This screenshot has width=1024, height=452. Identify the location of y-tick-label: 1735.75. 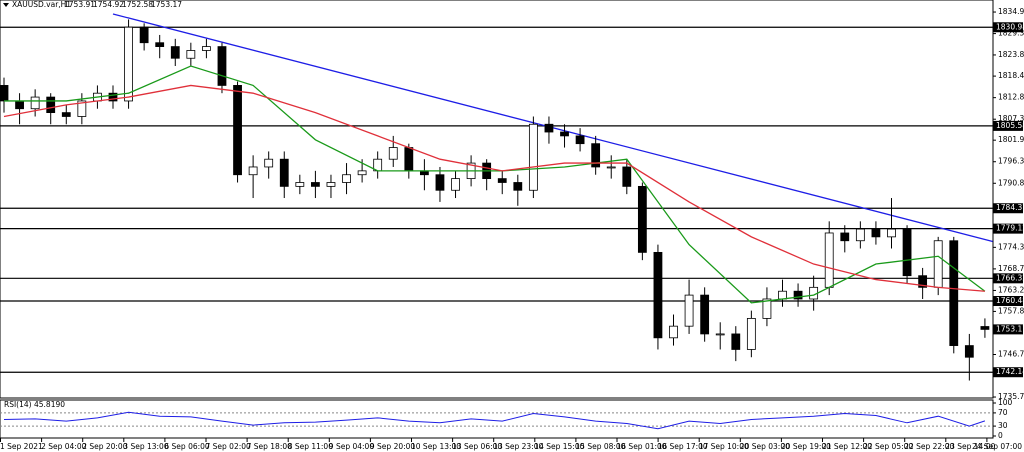
(1011, 396).